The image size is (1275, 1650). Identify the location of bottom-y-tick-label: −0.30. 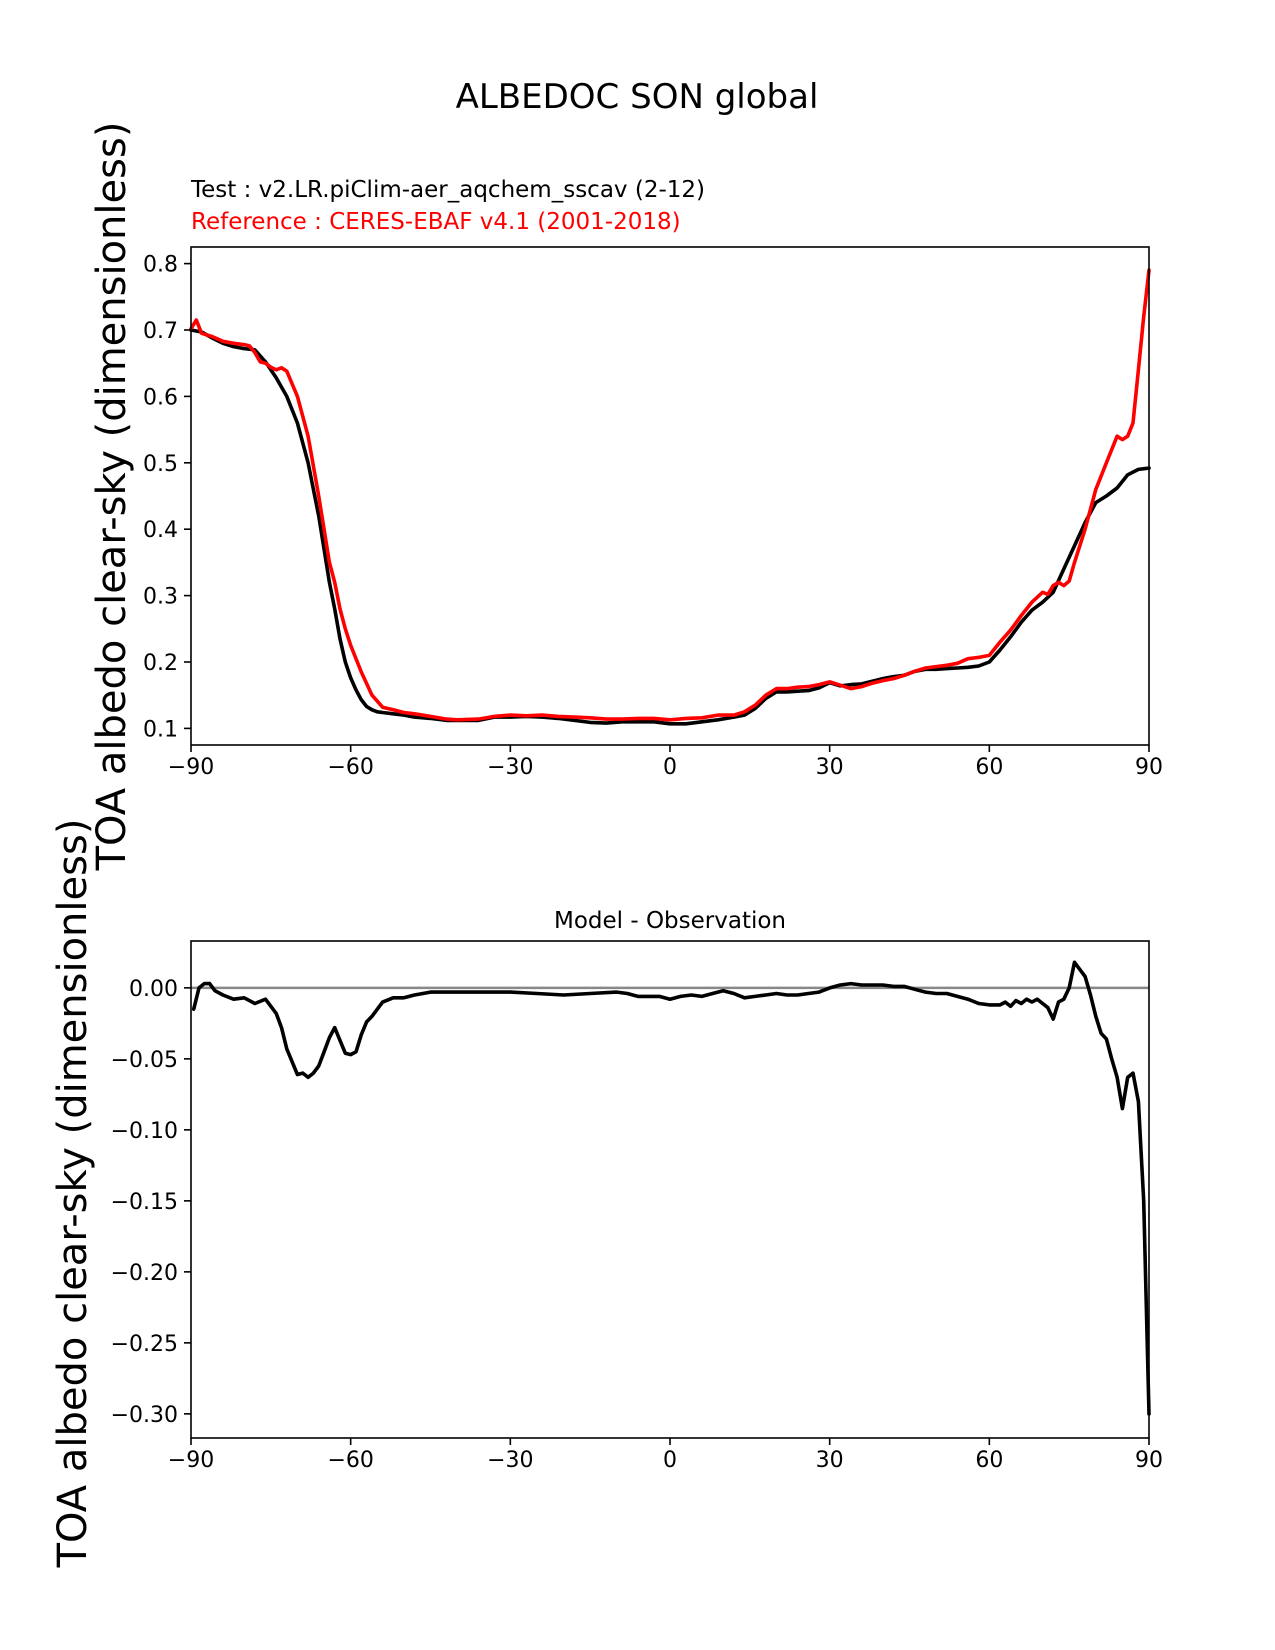
(144, 1415).